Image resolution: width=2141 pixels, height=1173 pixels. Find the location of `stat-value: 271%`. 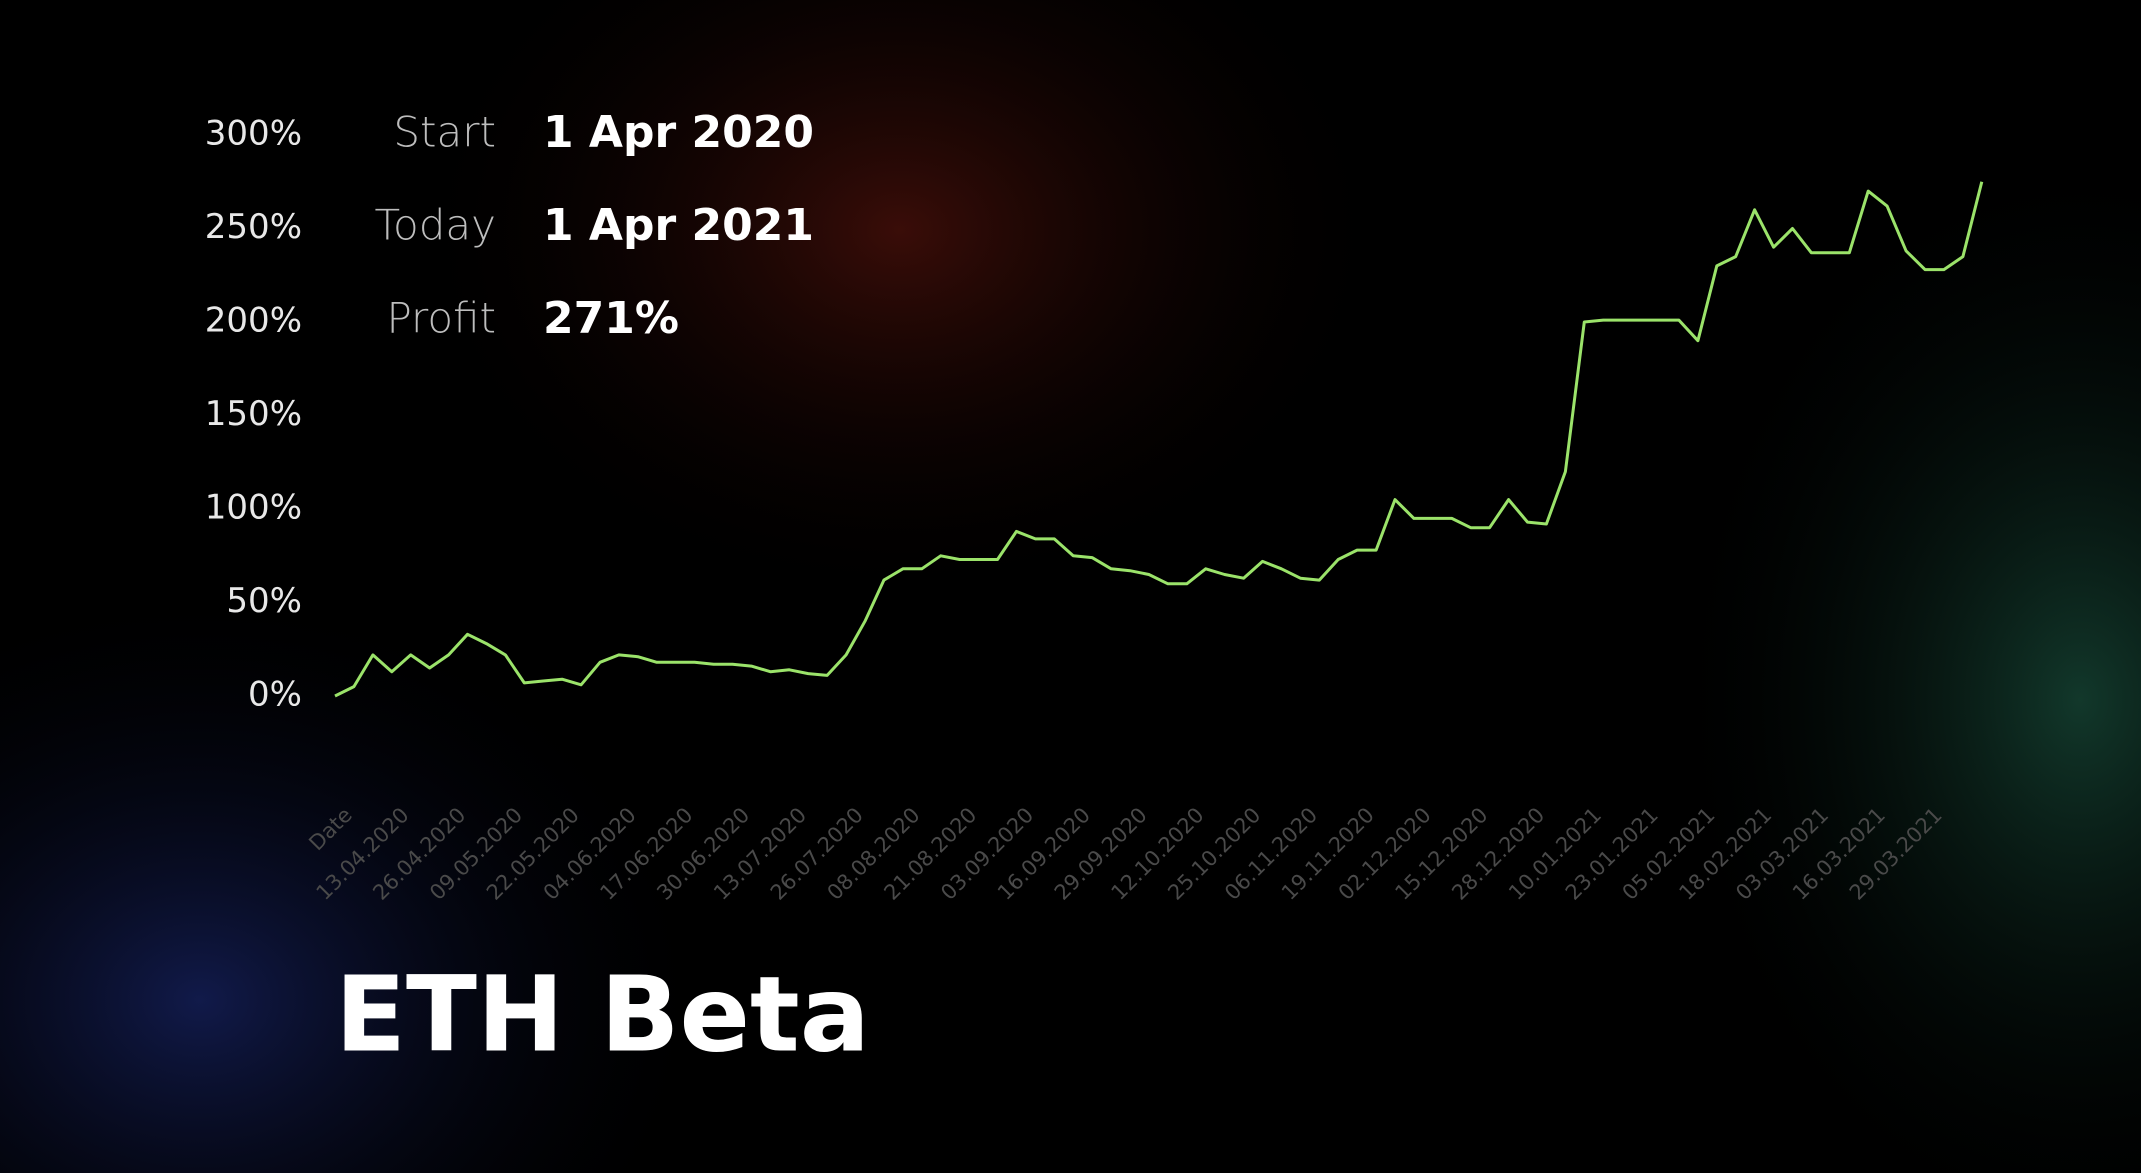

stat-value: 271% is located at coordinates (611, 318).